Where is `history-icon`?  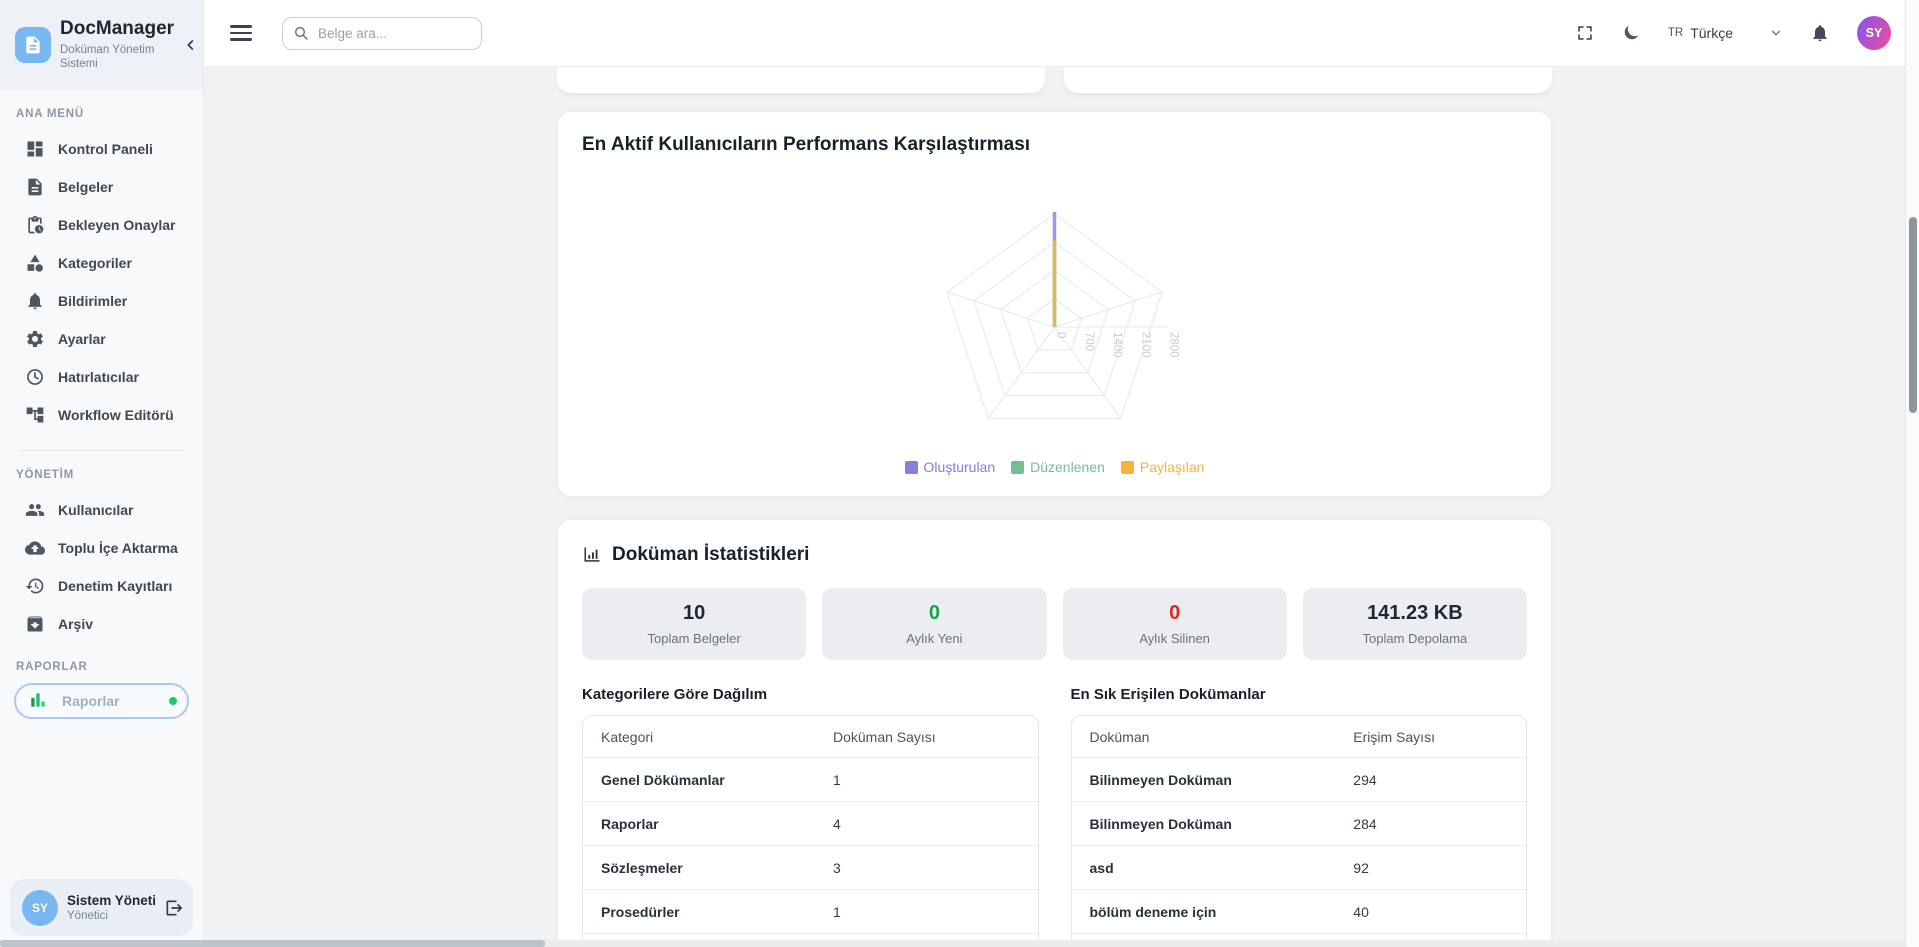 history-icon is located at coordinates (35, 586).